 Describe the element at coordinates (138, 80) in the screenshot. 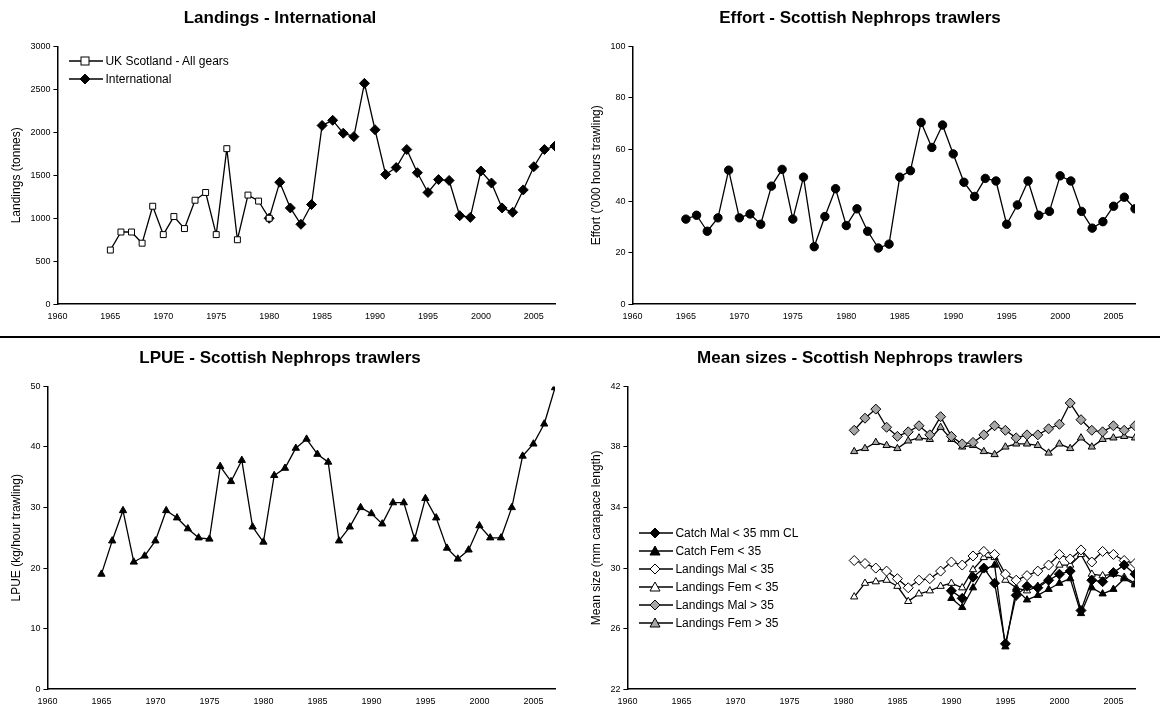

I see `legend-label: International` at that location.